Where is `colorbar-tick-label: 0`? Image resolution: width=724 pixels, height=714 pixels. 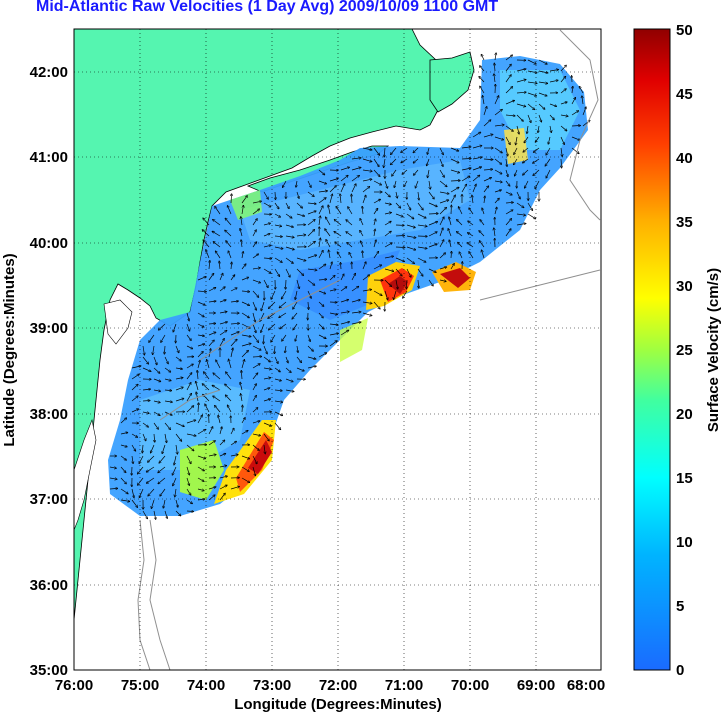 colorbar-tick-label: 0 is located at coordinates (680, 670).